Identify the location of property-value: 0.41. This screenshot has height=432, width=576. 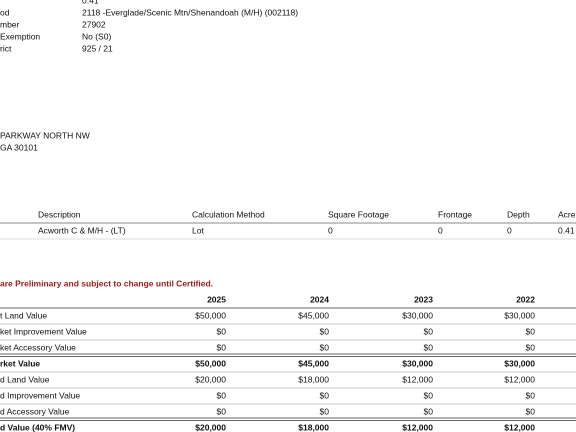
(90, 2).